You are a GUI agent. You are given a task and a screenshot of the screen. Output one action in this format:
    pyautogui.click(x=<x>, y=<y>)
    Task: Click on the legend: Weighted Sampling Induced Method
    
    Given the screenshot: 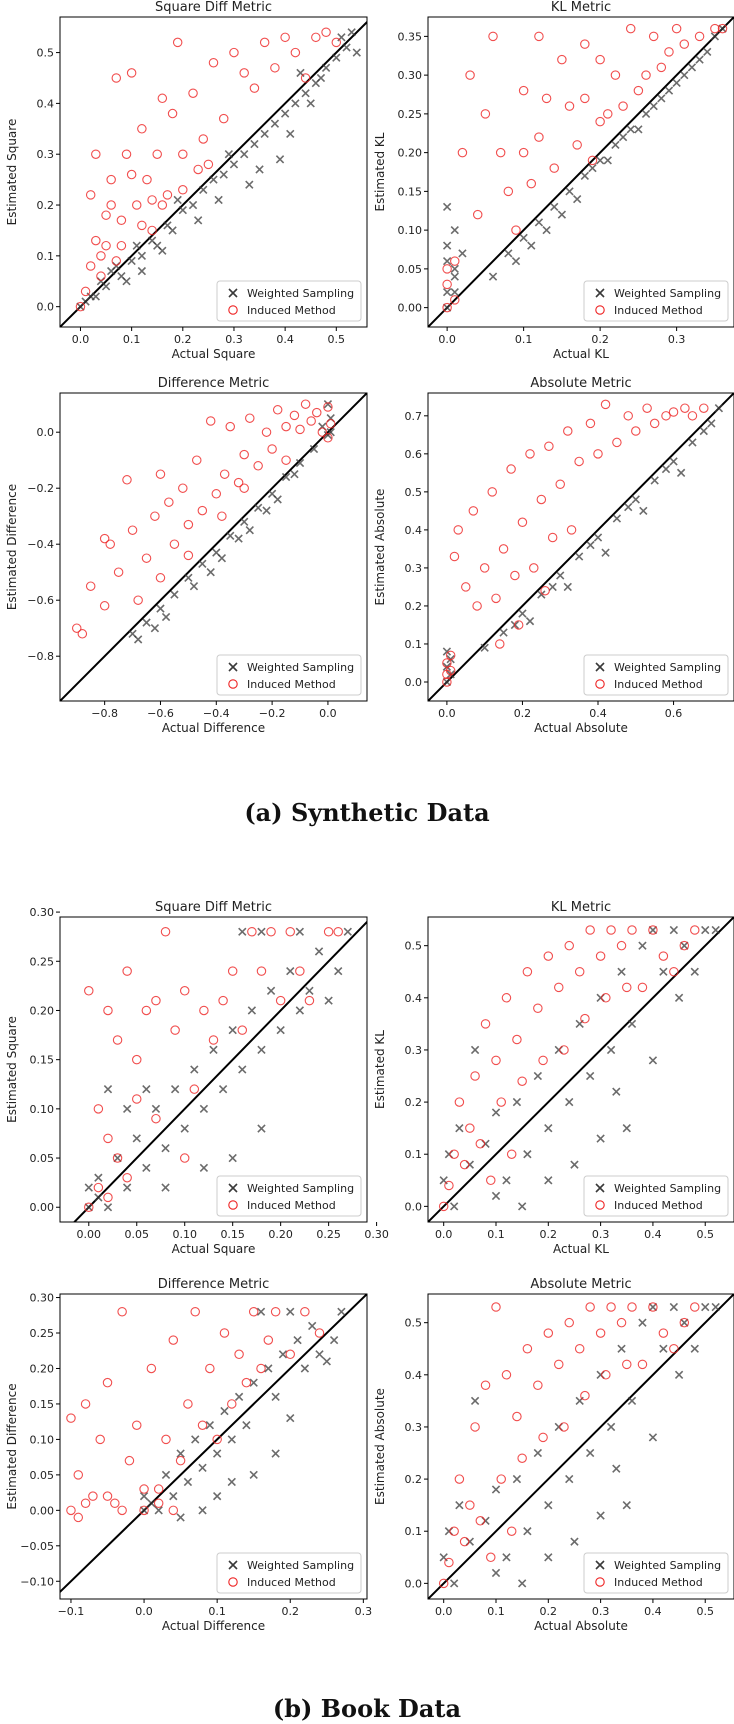 What is the action you would take?
    pyautogui.click(x=656, y=301)
    